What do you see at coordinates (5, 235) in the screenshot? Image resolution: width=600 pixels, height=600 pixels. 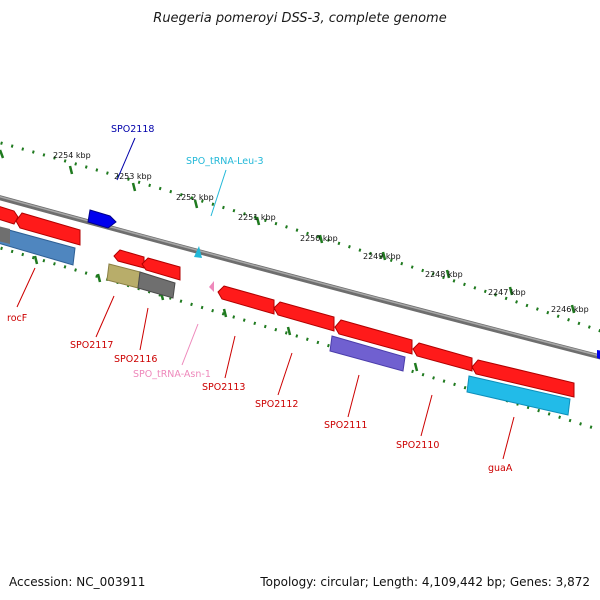 I see `cog-bar-darkgray` at bounding box center [5, 235].